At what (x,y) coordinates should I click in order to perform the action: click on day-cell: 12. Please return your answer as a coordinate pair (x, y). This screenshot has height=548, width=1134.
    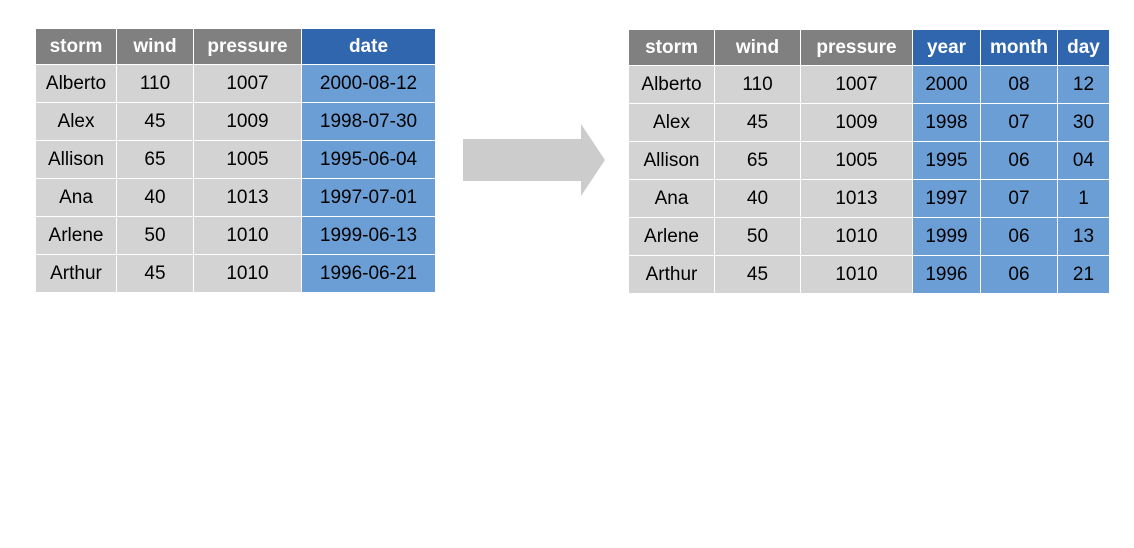
    Looking at the image, I should click on (1083, 84).